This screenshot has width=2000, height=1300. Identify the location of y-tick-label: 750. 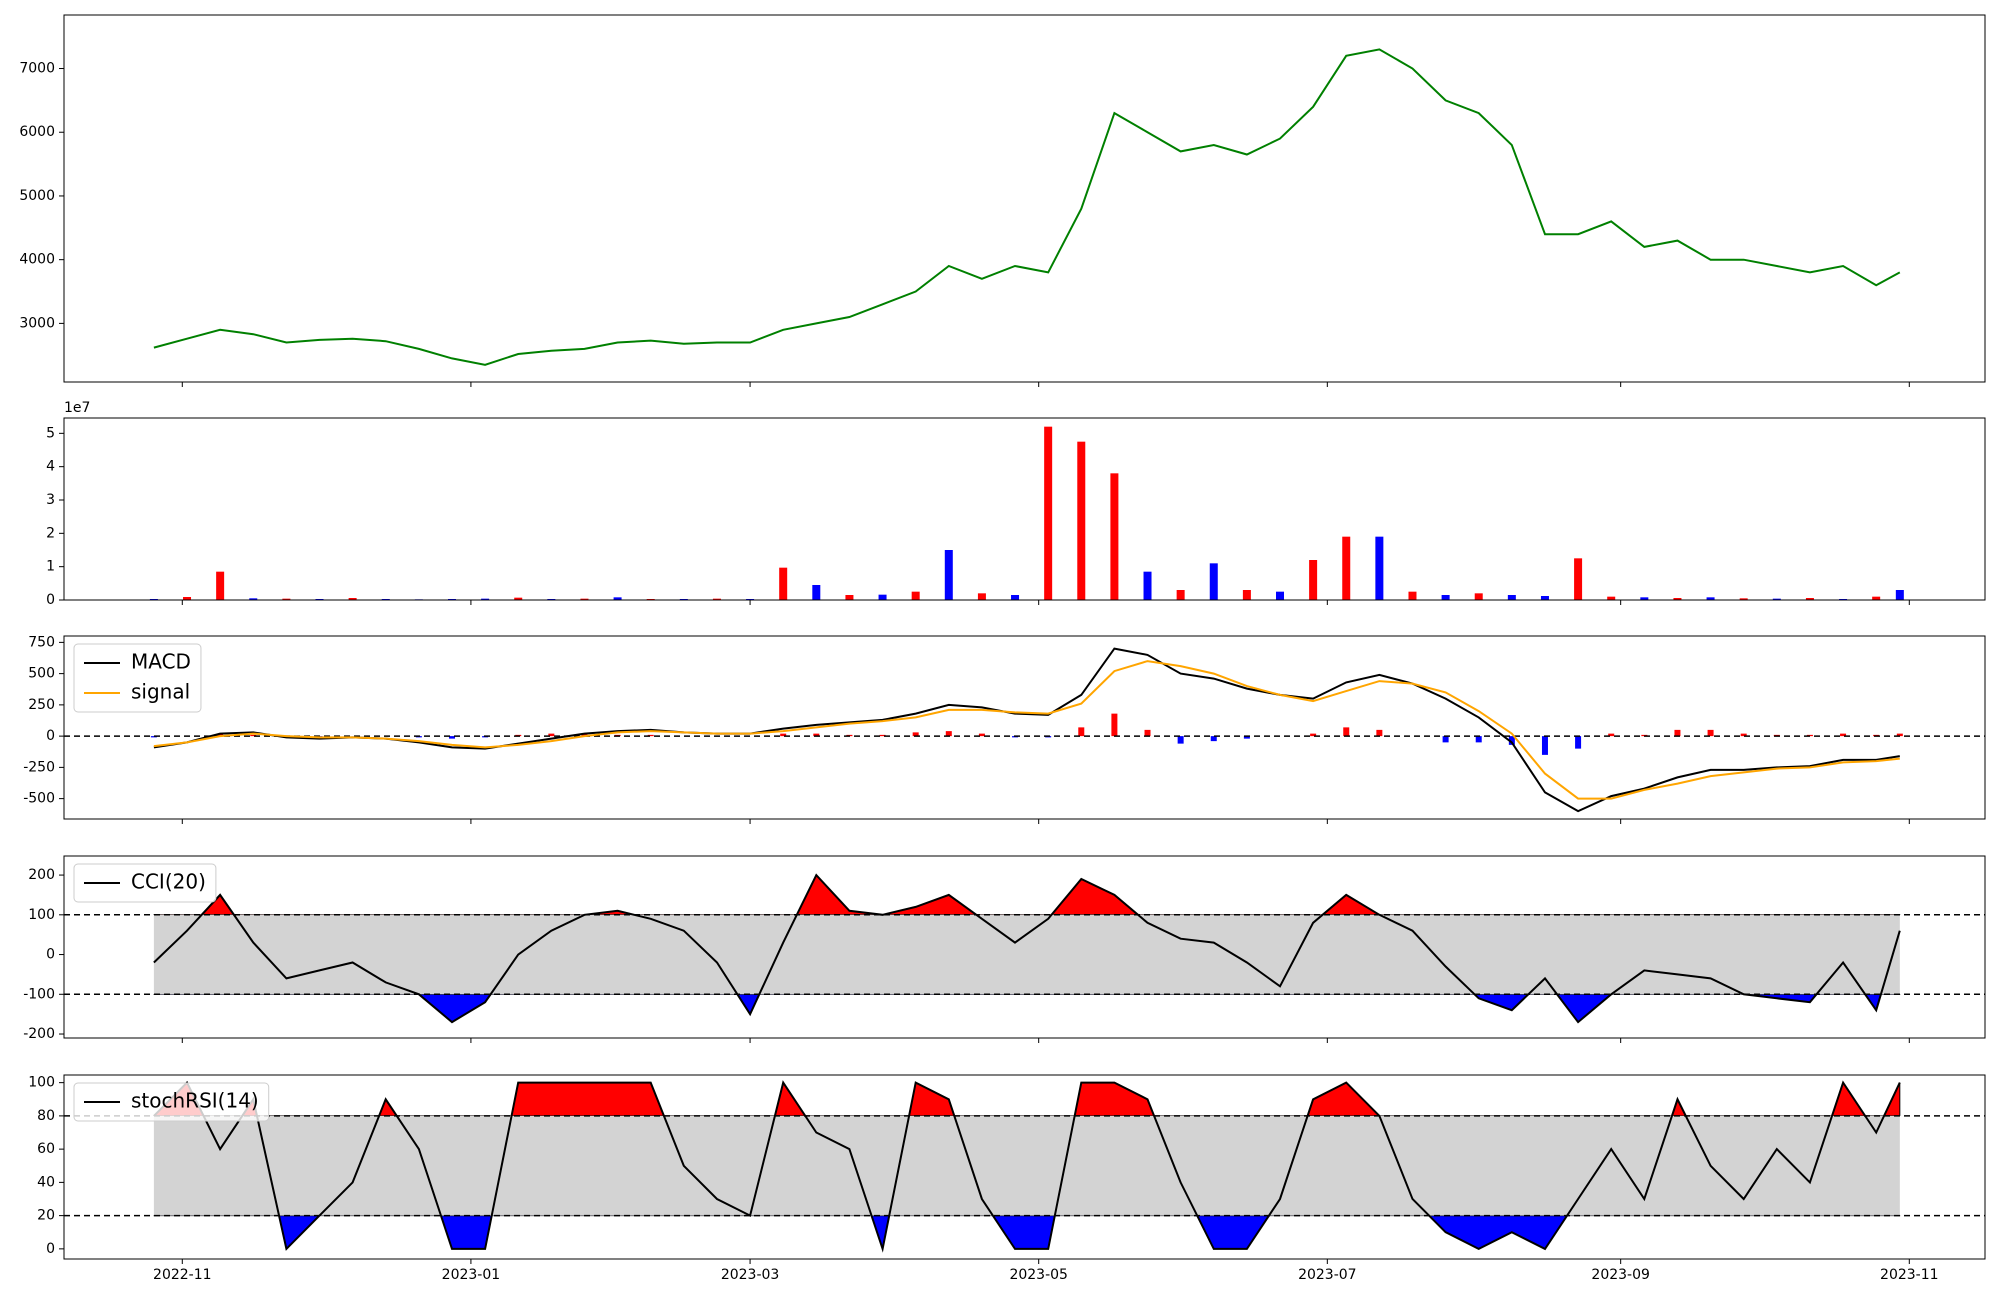
(41, 642).